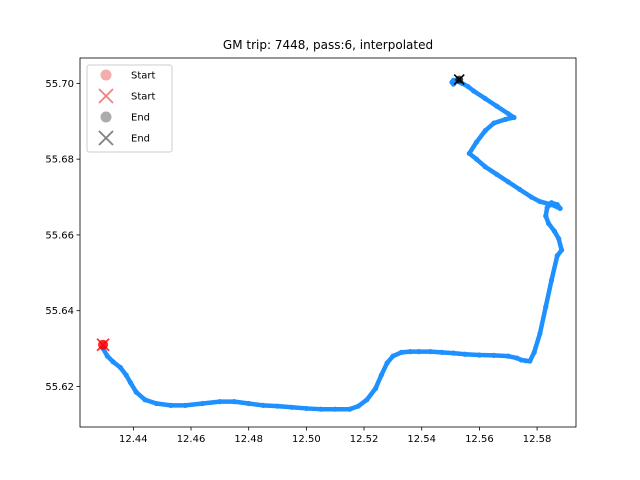 This screenshot has height=480, width=640. What do you see at coordinates (479, 439) in the screenshot?
I see `x-tick-label: 12.56` at bounding box center [479, 439].